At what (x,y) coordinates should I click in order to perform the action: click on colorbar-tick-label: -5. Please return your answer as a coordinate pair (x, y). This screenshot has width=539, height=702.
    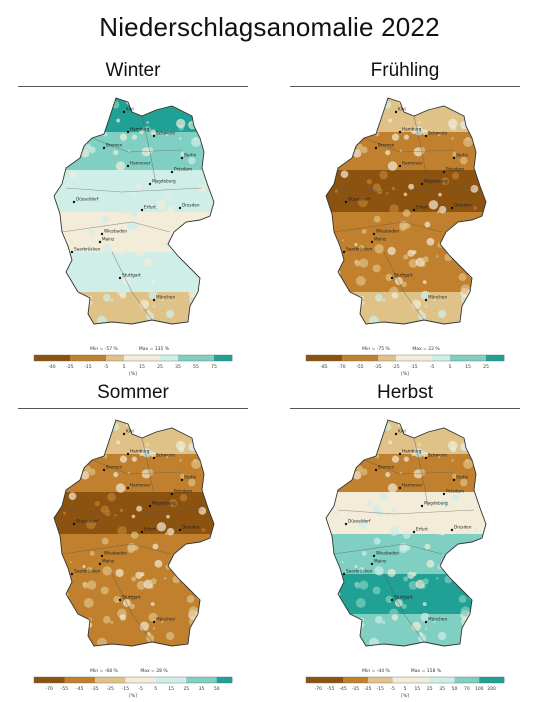
    Looking at the image, I should click on (392, 689).